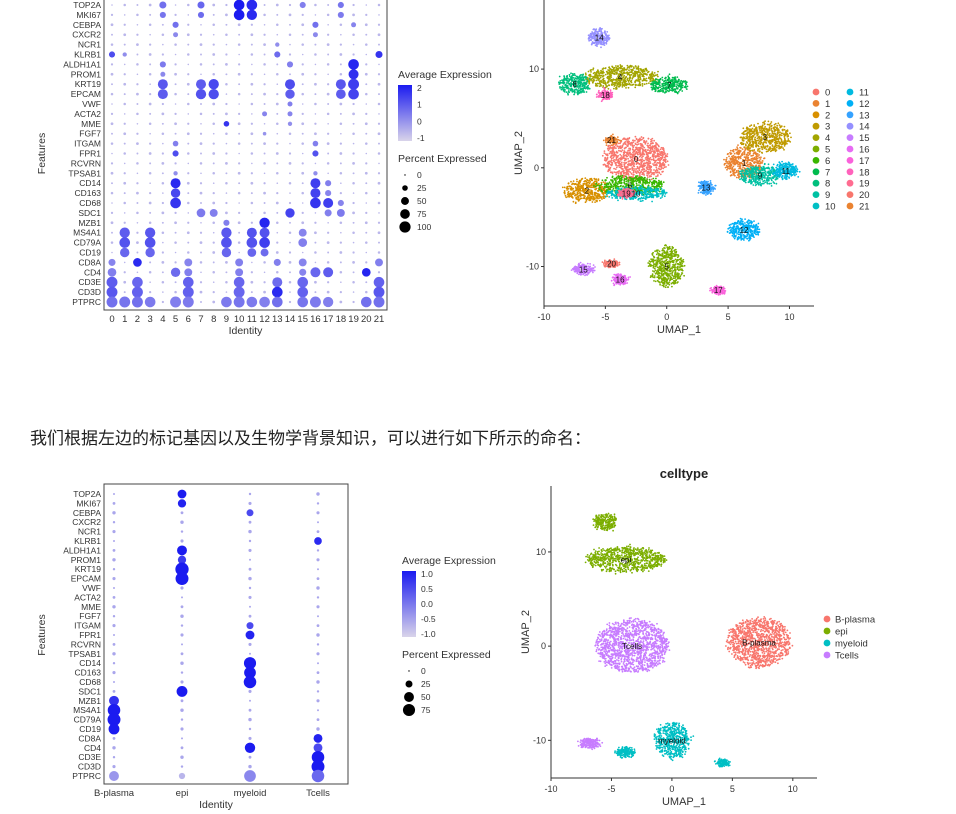  What do you see at coordinates (213, 319) in the screenshot?
I see `identity-tick-label: 8` at bounding box center [213, 319].